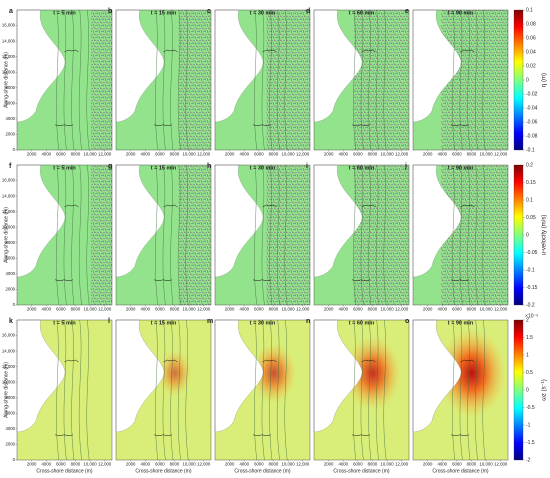 This screenshot has width=550, height=478. I want to click on colorbar-tick-label: 0.06, so click(531, 38).